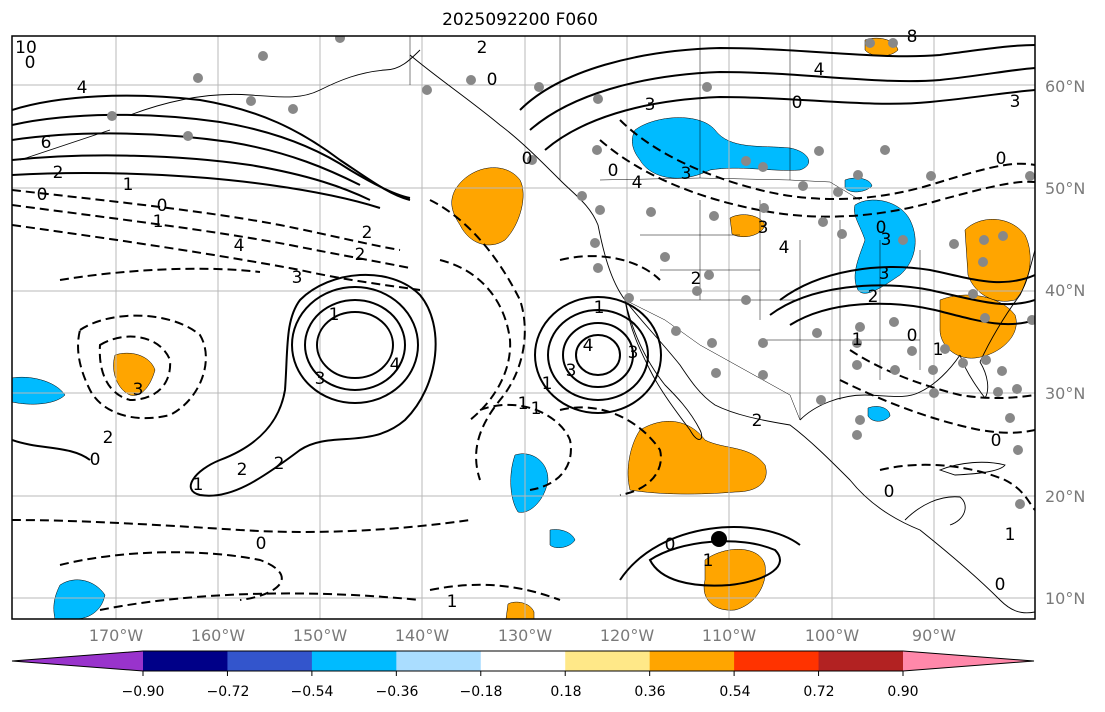 The image size is (1105, 712). I want to click on lon-label: 90°W, so click(934, 635).